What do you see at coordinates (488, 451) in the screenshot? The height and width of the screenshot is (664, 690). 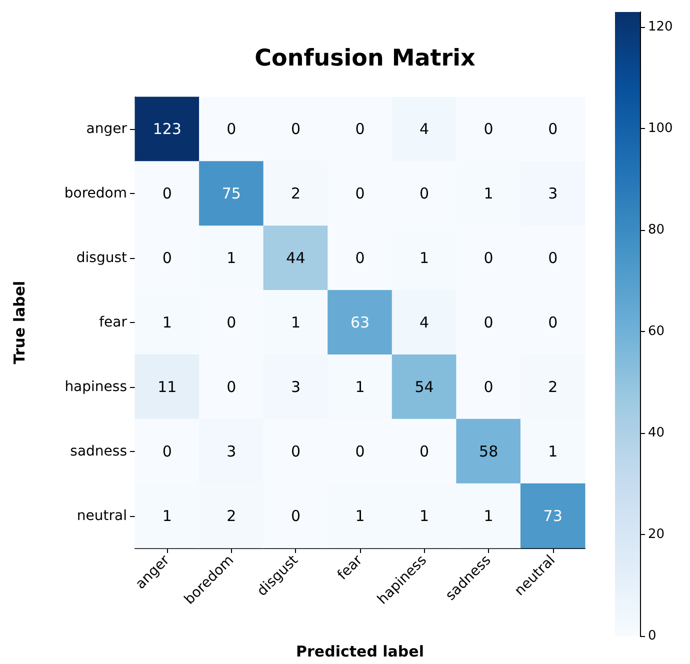 I see `data-label: 58` at bounding box center [488, 451].